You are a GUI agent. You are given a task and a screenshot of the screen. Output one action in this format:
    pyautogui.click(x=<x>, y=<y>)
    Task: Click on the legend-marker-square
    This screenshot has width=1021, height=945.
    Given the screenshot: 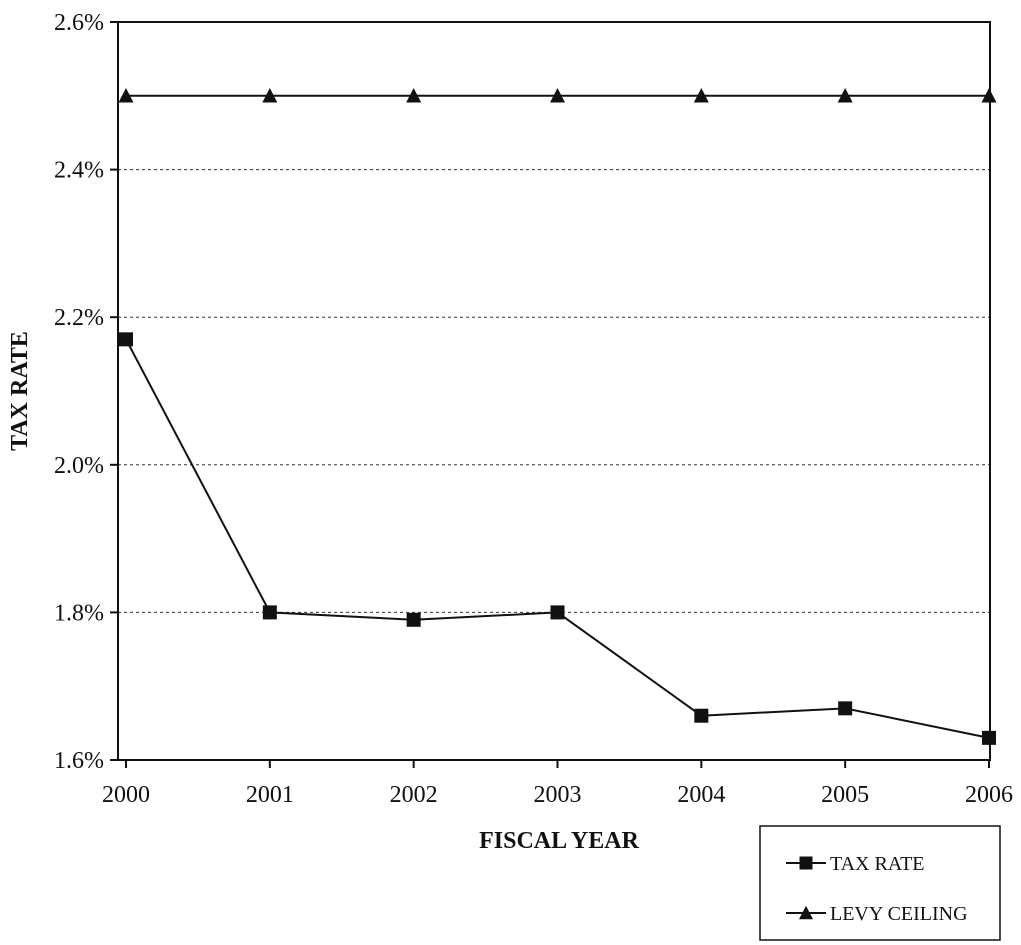 What is the action you would take?
    pyautogui.click(x=806, y=863)
    